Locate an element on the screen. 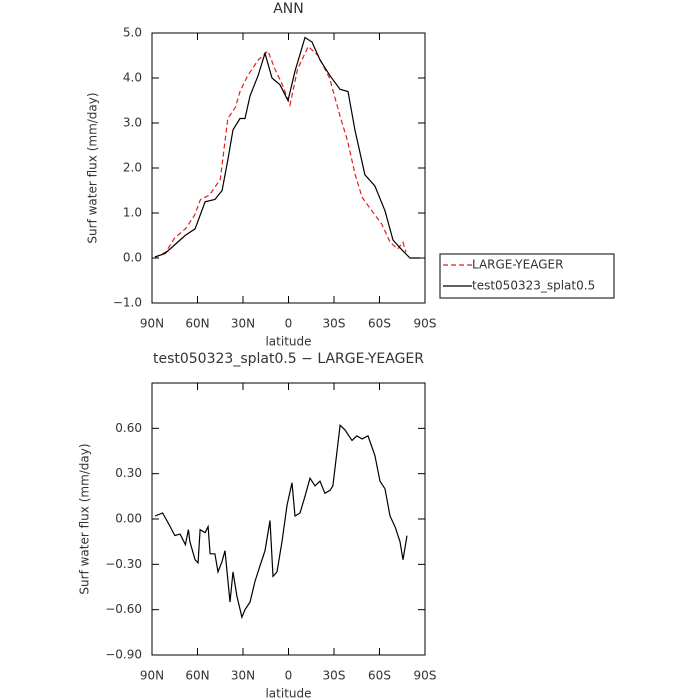  chart-title: test050323_splat0.5 − LARGE-YEAGER is located at coordinates (288, 359).